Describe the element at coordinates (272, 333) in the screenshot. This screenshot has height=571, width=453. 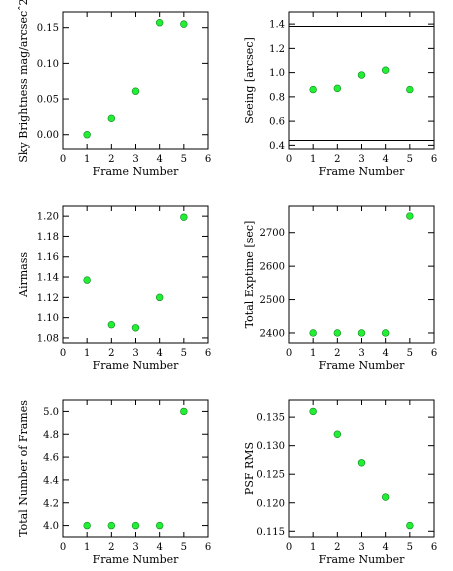
I see `y-tick-label: 2400` at that location.